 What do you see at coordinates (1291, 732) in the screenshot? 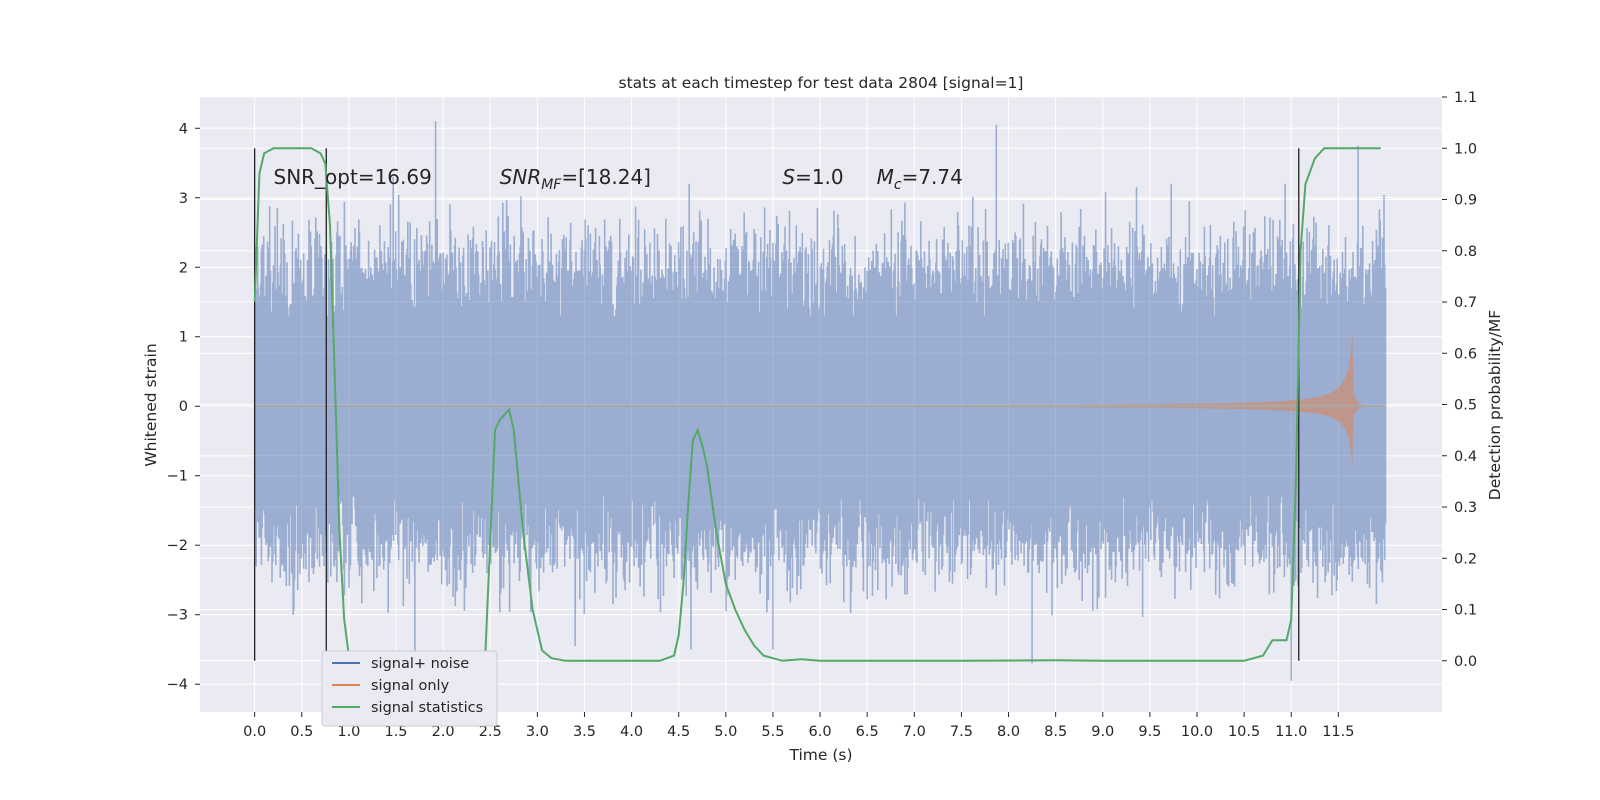
I see `x-tick-label: 11.0` at bounding box center [1291, 732].